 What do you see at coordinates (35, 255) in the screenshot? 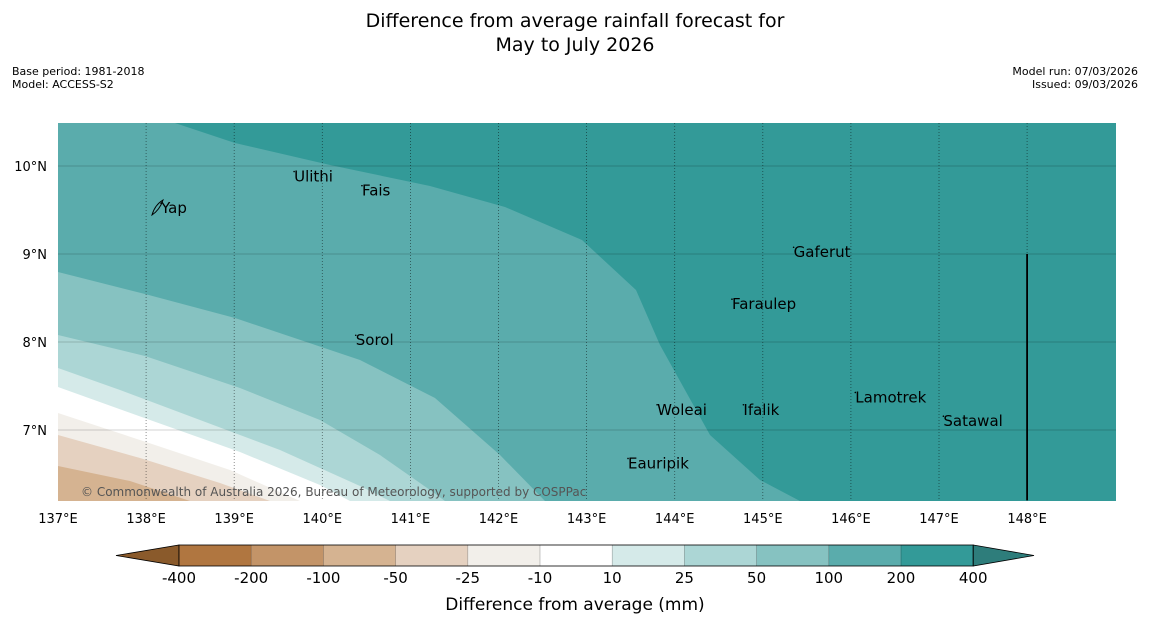
I see `latitude-tick-label: 9°N` at bounding box center [35, 255].